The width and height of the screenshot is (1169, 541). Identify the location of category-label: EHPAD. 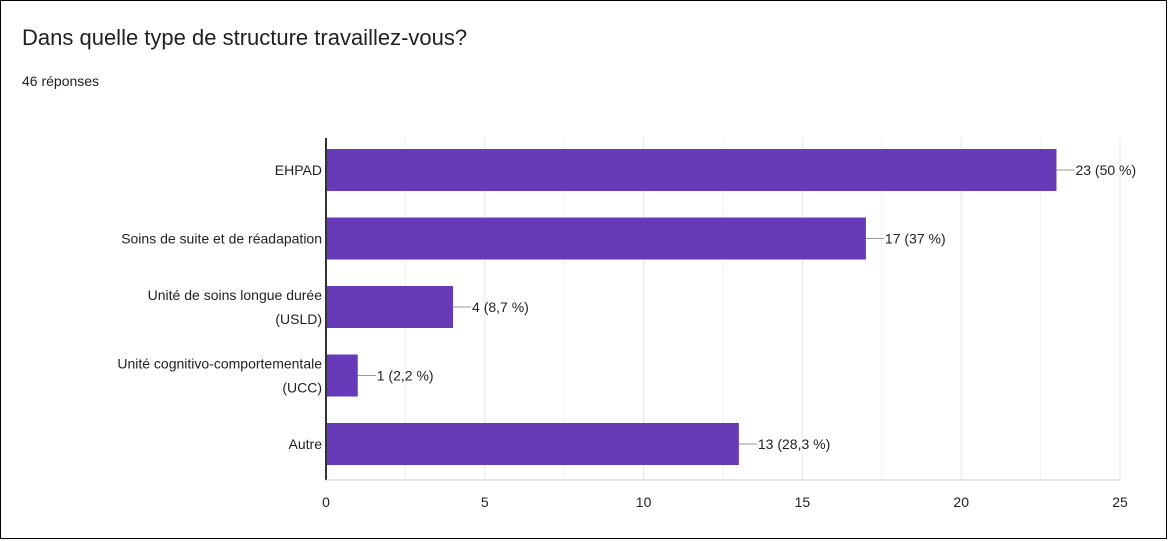
(298, 170).